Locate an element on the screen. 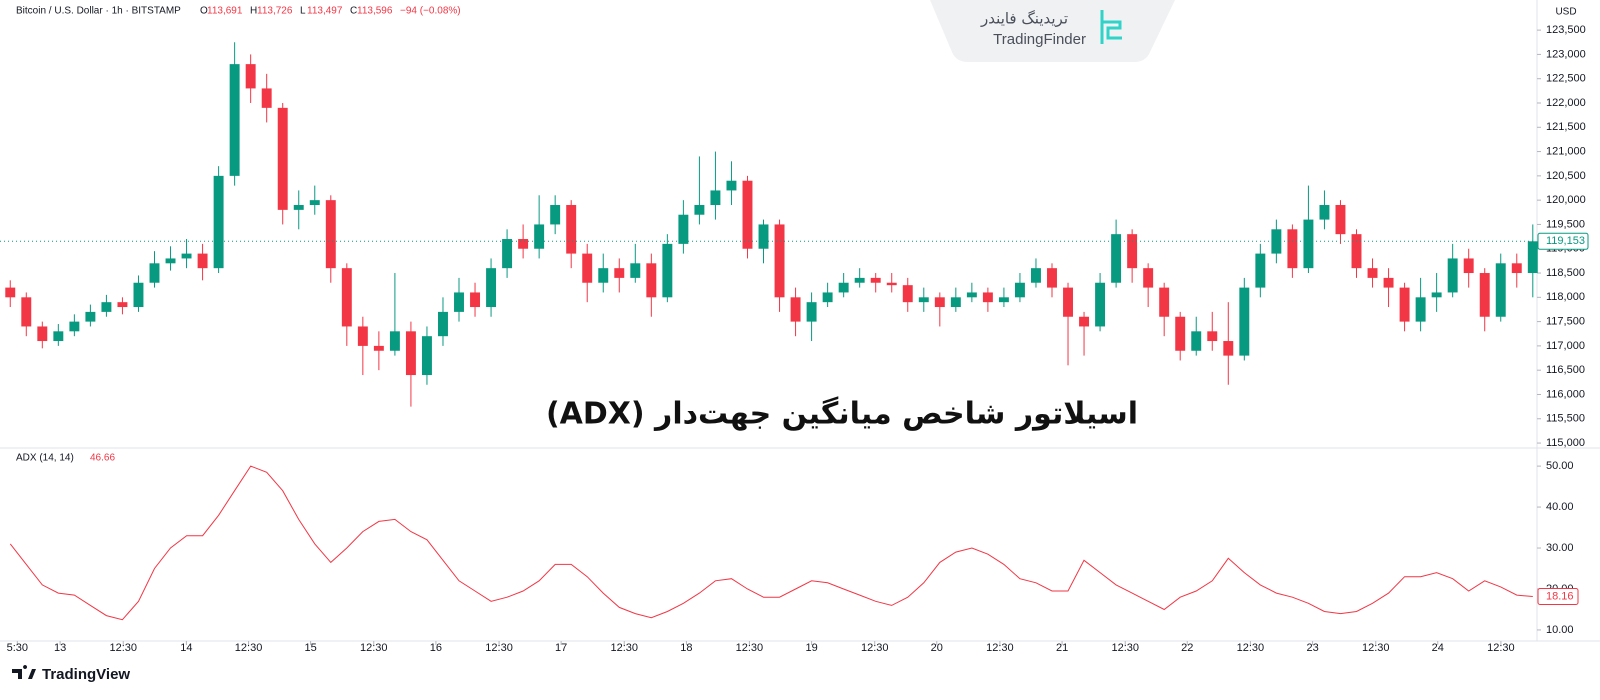 Image resolution: width=1600 pixels, height=700 pixels. brand-icon is located at coordinates (1111, 27).